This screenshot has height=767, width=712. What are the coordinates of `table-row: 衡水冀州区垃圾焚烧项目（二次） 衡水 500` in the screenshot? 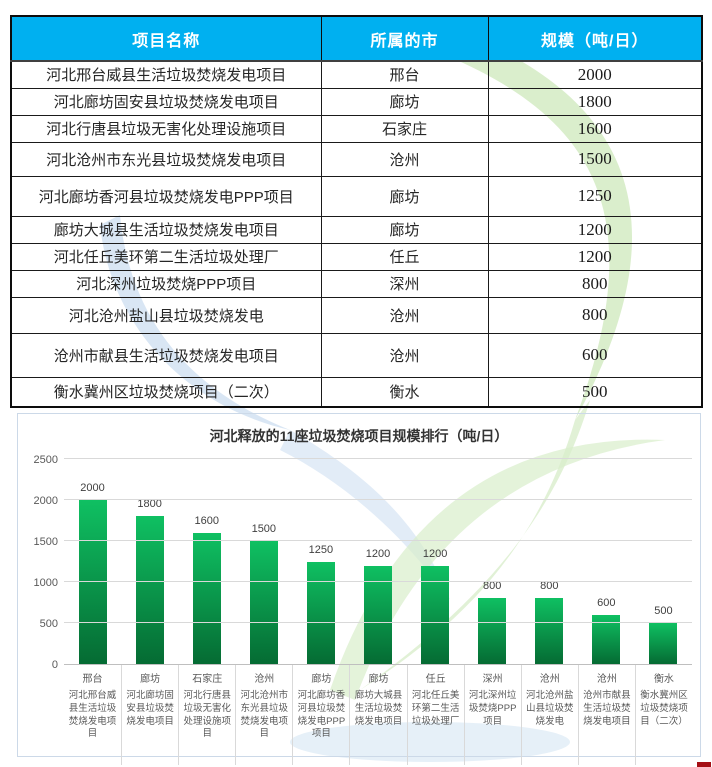 It's located at (356, 392).